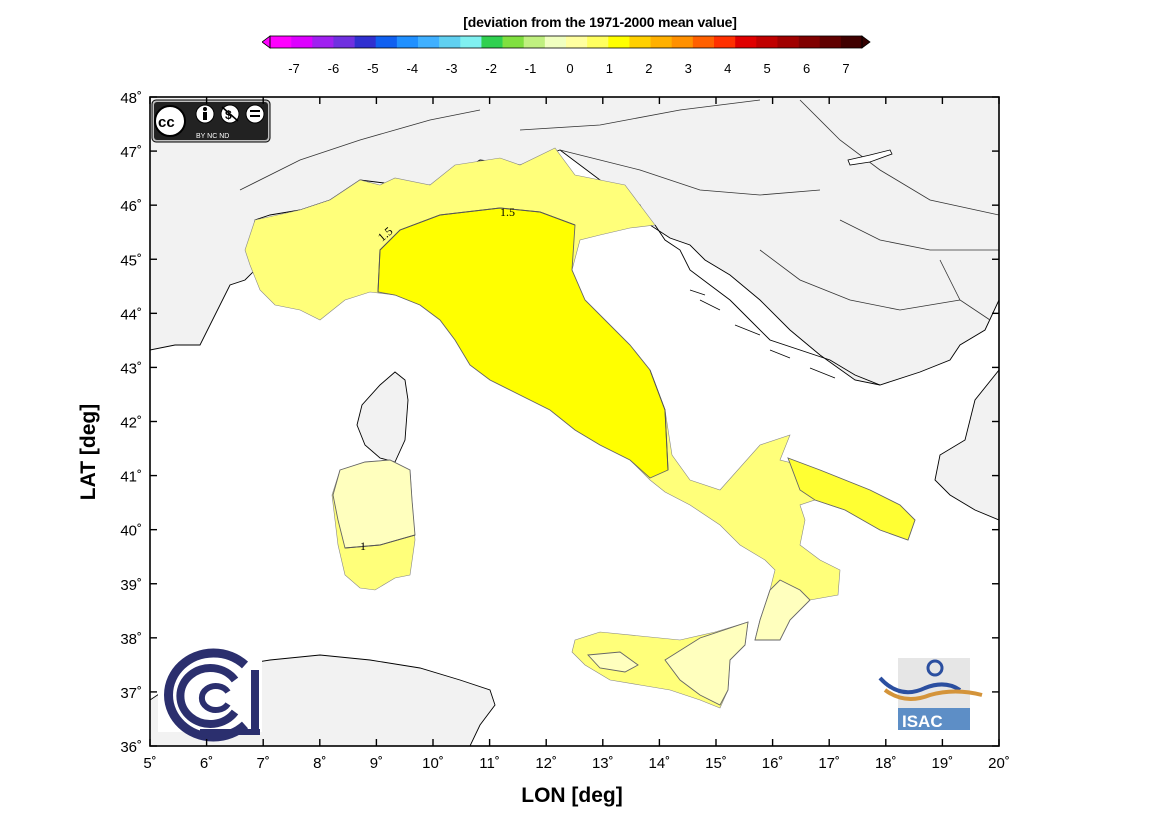 The image size is (1169, 826). I want to click on x-axis-title: LON [deg], so click(571, 795).